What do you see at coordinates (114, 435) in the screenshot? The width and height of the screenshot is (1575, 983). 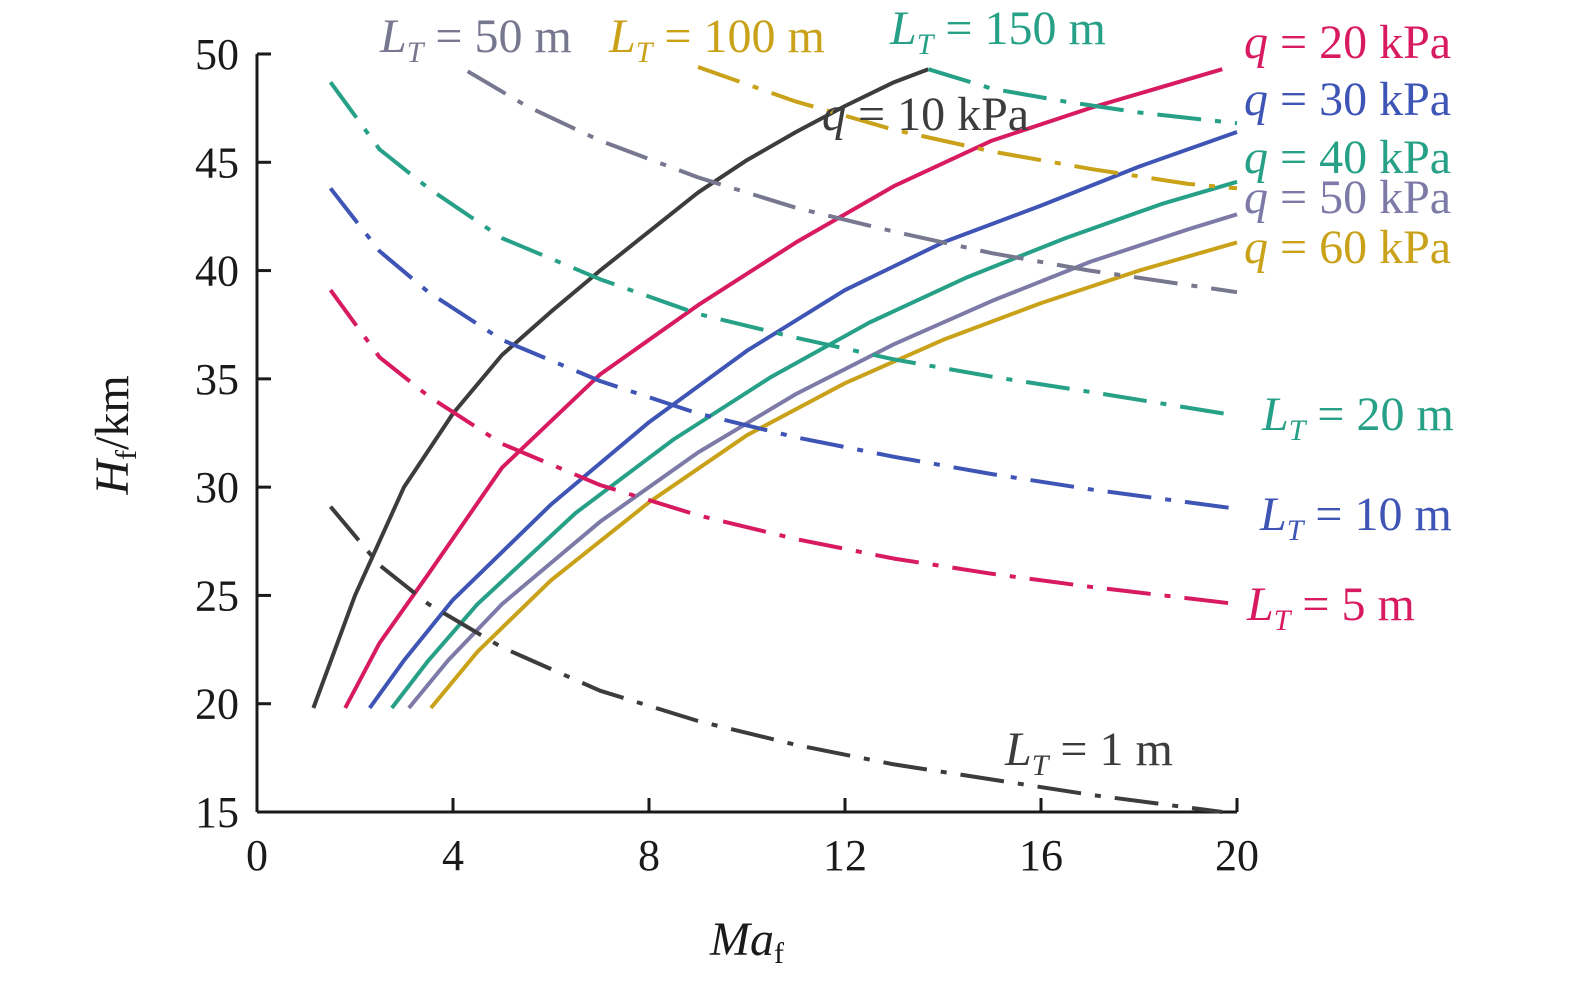 I see `y-axis-title: Hf/km` at bounding box center [114, 435].